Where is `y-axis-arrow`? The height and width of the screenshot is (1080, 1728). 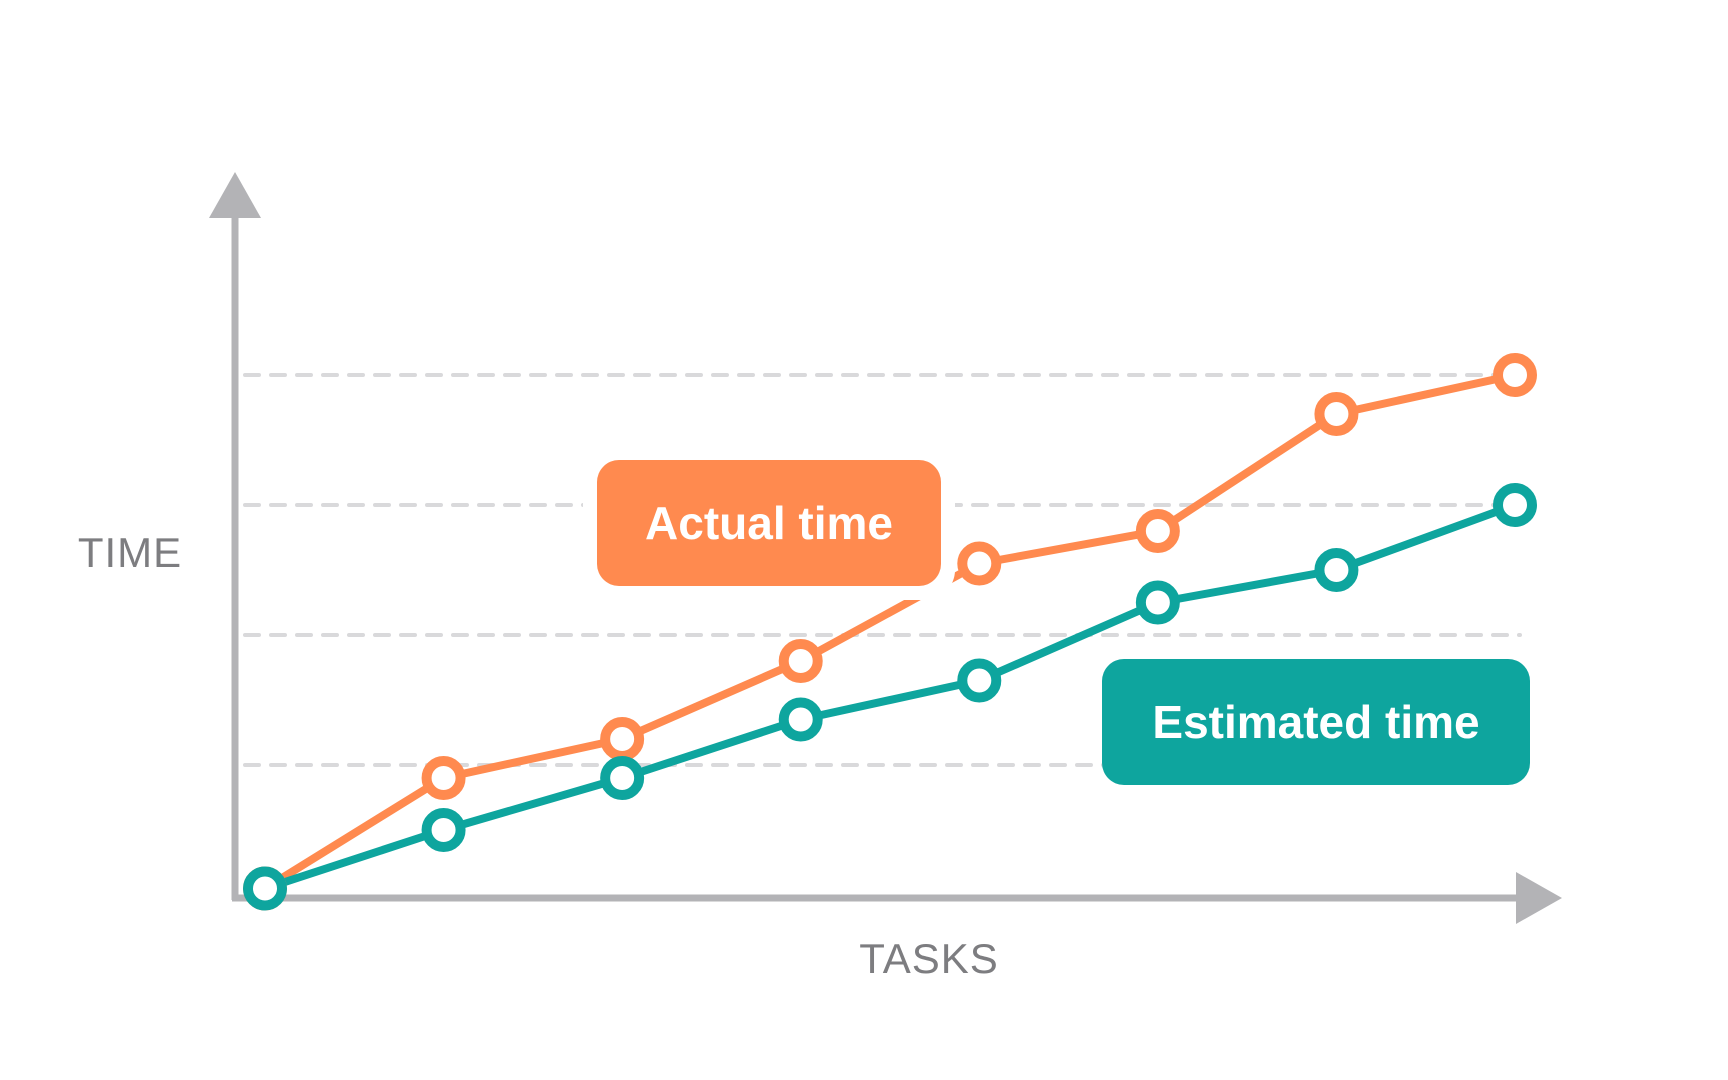 y-axis-arrow is located at coordinates (235, 195).